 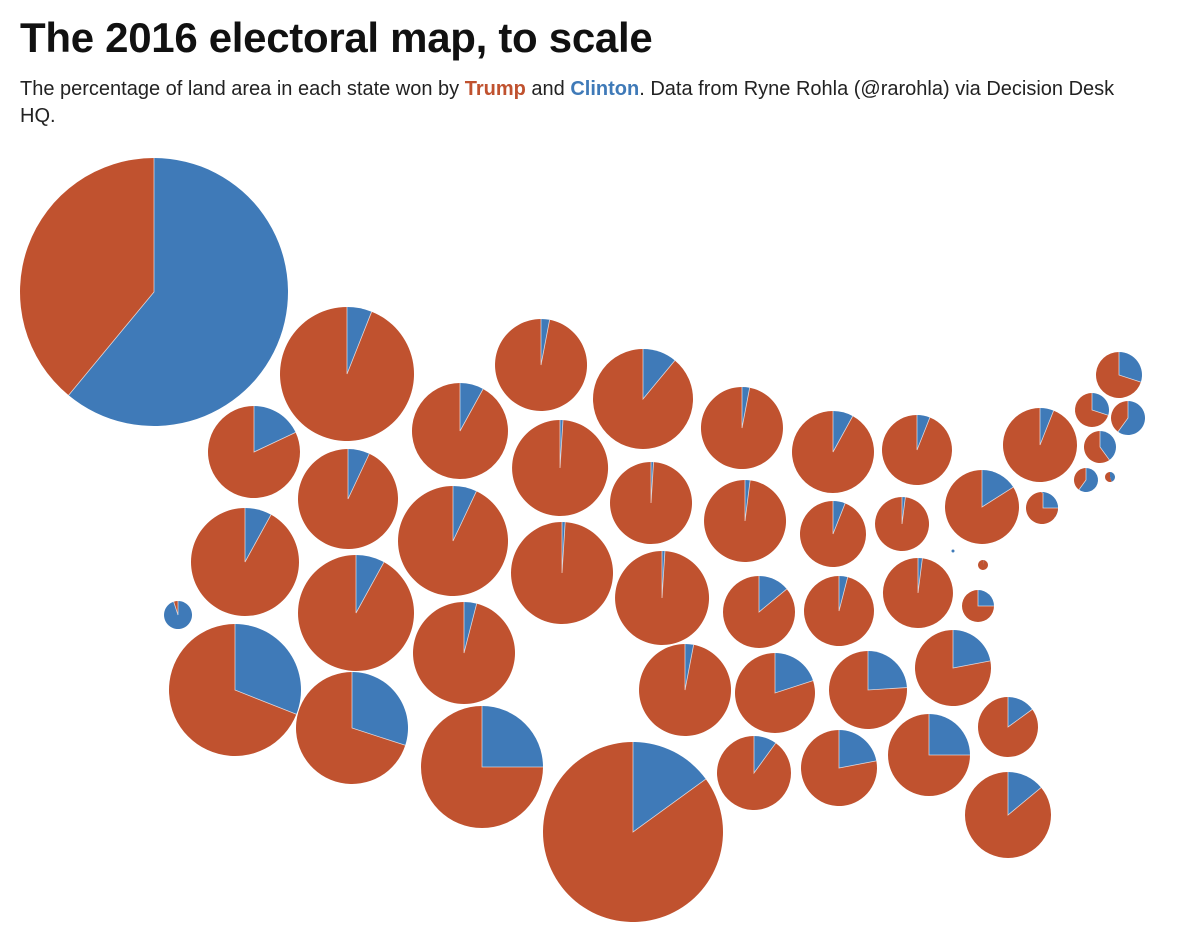 I want to click on state-pie-or, so click(x=244, y=562).